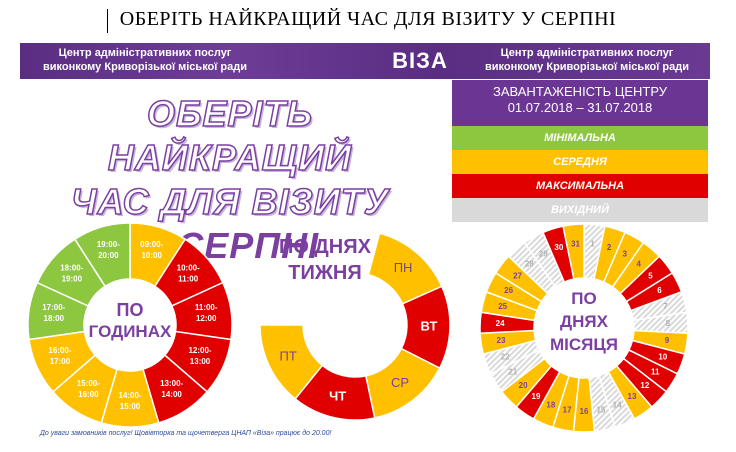  Describe the element at coordinates (88, 383) in the screenshot. I see `hours-segment-label: 15:00-` at that location.